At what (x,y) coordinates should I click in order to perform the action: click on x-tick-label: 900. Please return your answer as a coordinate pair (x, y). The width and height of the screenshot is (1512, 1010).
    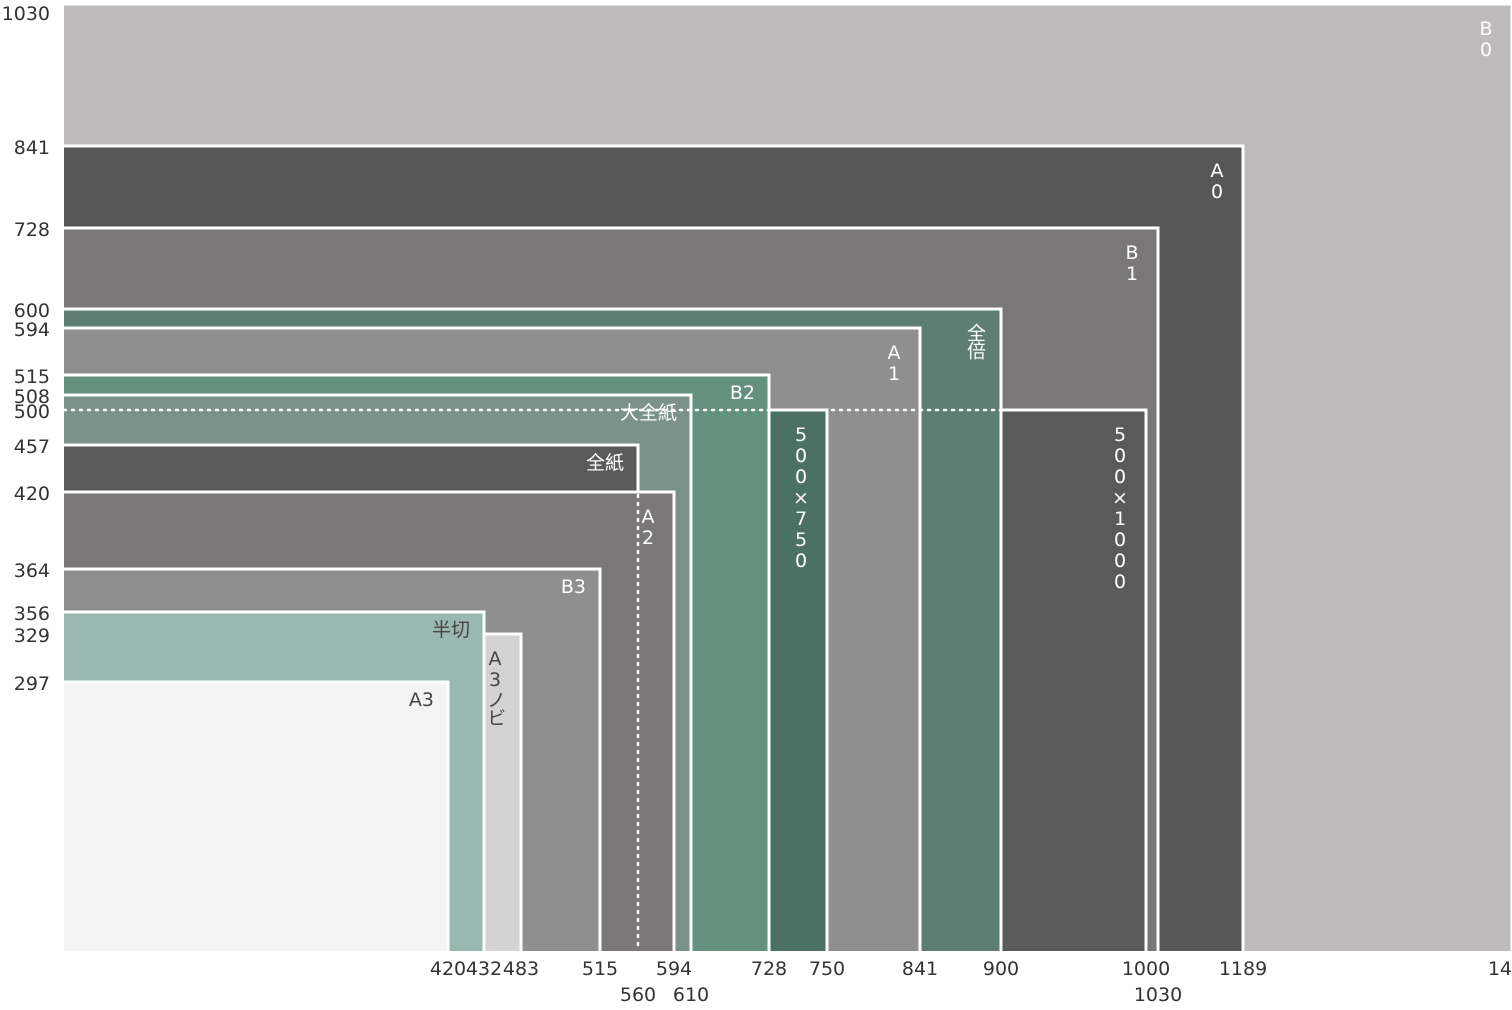
    Looking at the image, I should click on (1001, 969).